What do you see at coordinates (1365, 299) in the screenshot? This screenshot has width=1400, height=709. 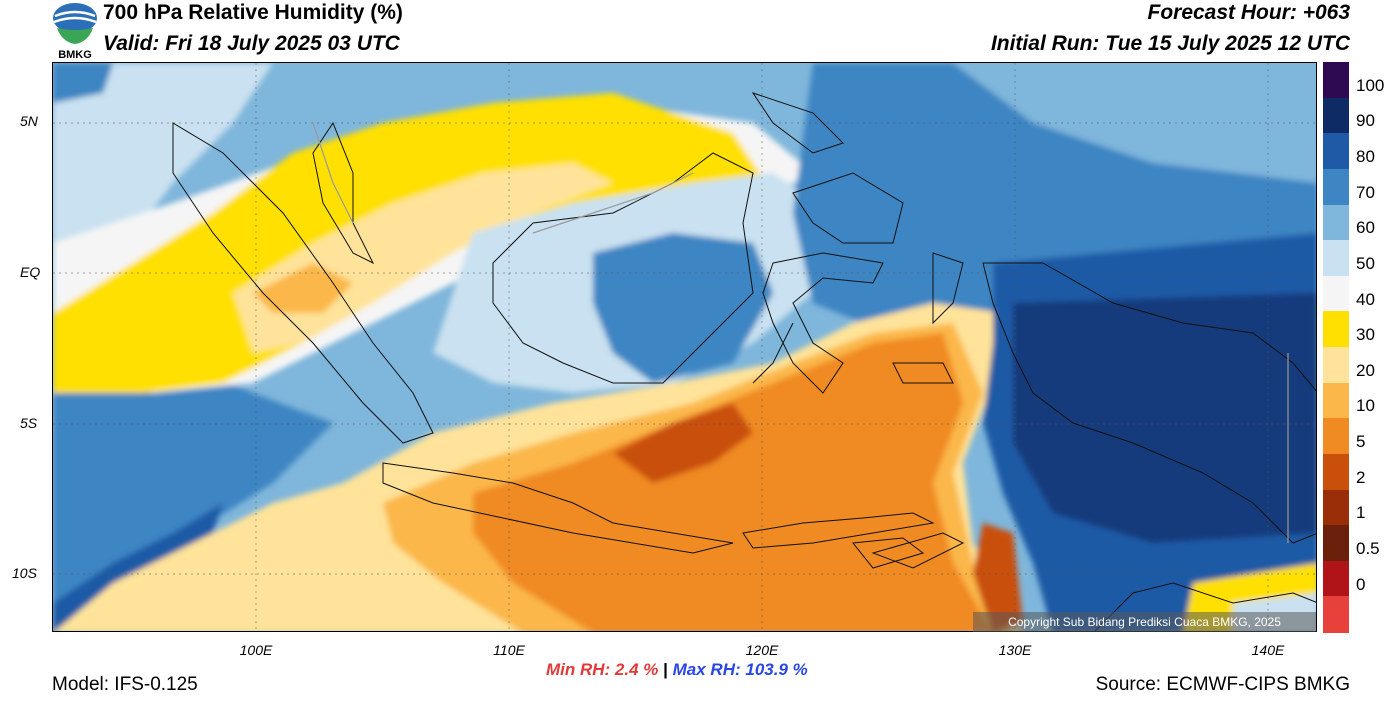 I see `colorbar-label: 40` at bounding box center [1365, 299].